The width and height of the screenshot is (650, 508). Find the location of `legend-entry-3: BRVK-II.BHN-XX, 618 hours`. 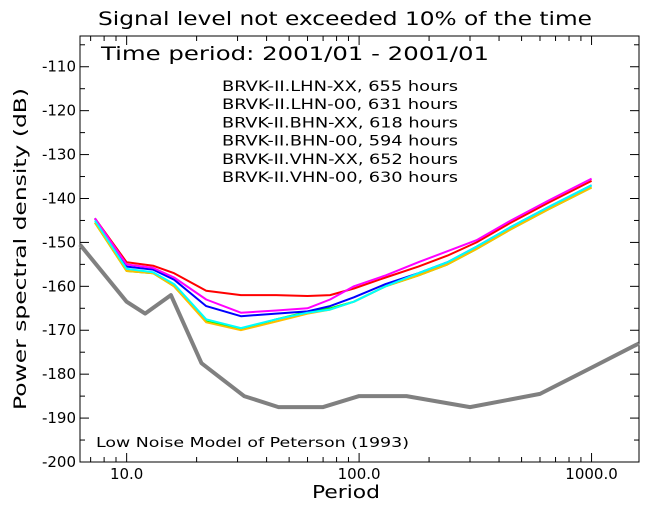

legend-entry-3: BRVK-II.BHN-XX, 618 hours is located at coordinates (340, 123).